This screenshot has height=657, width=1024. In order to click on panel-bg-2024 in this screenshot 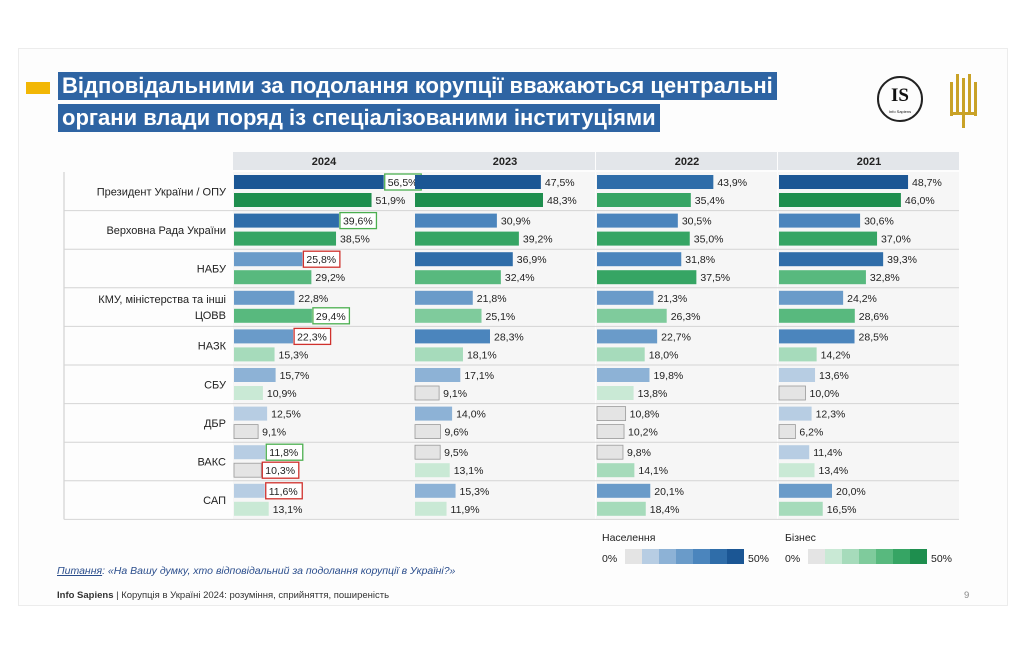, I will do `click(323, 346)`.